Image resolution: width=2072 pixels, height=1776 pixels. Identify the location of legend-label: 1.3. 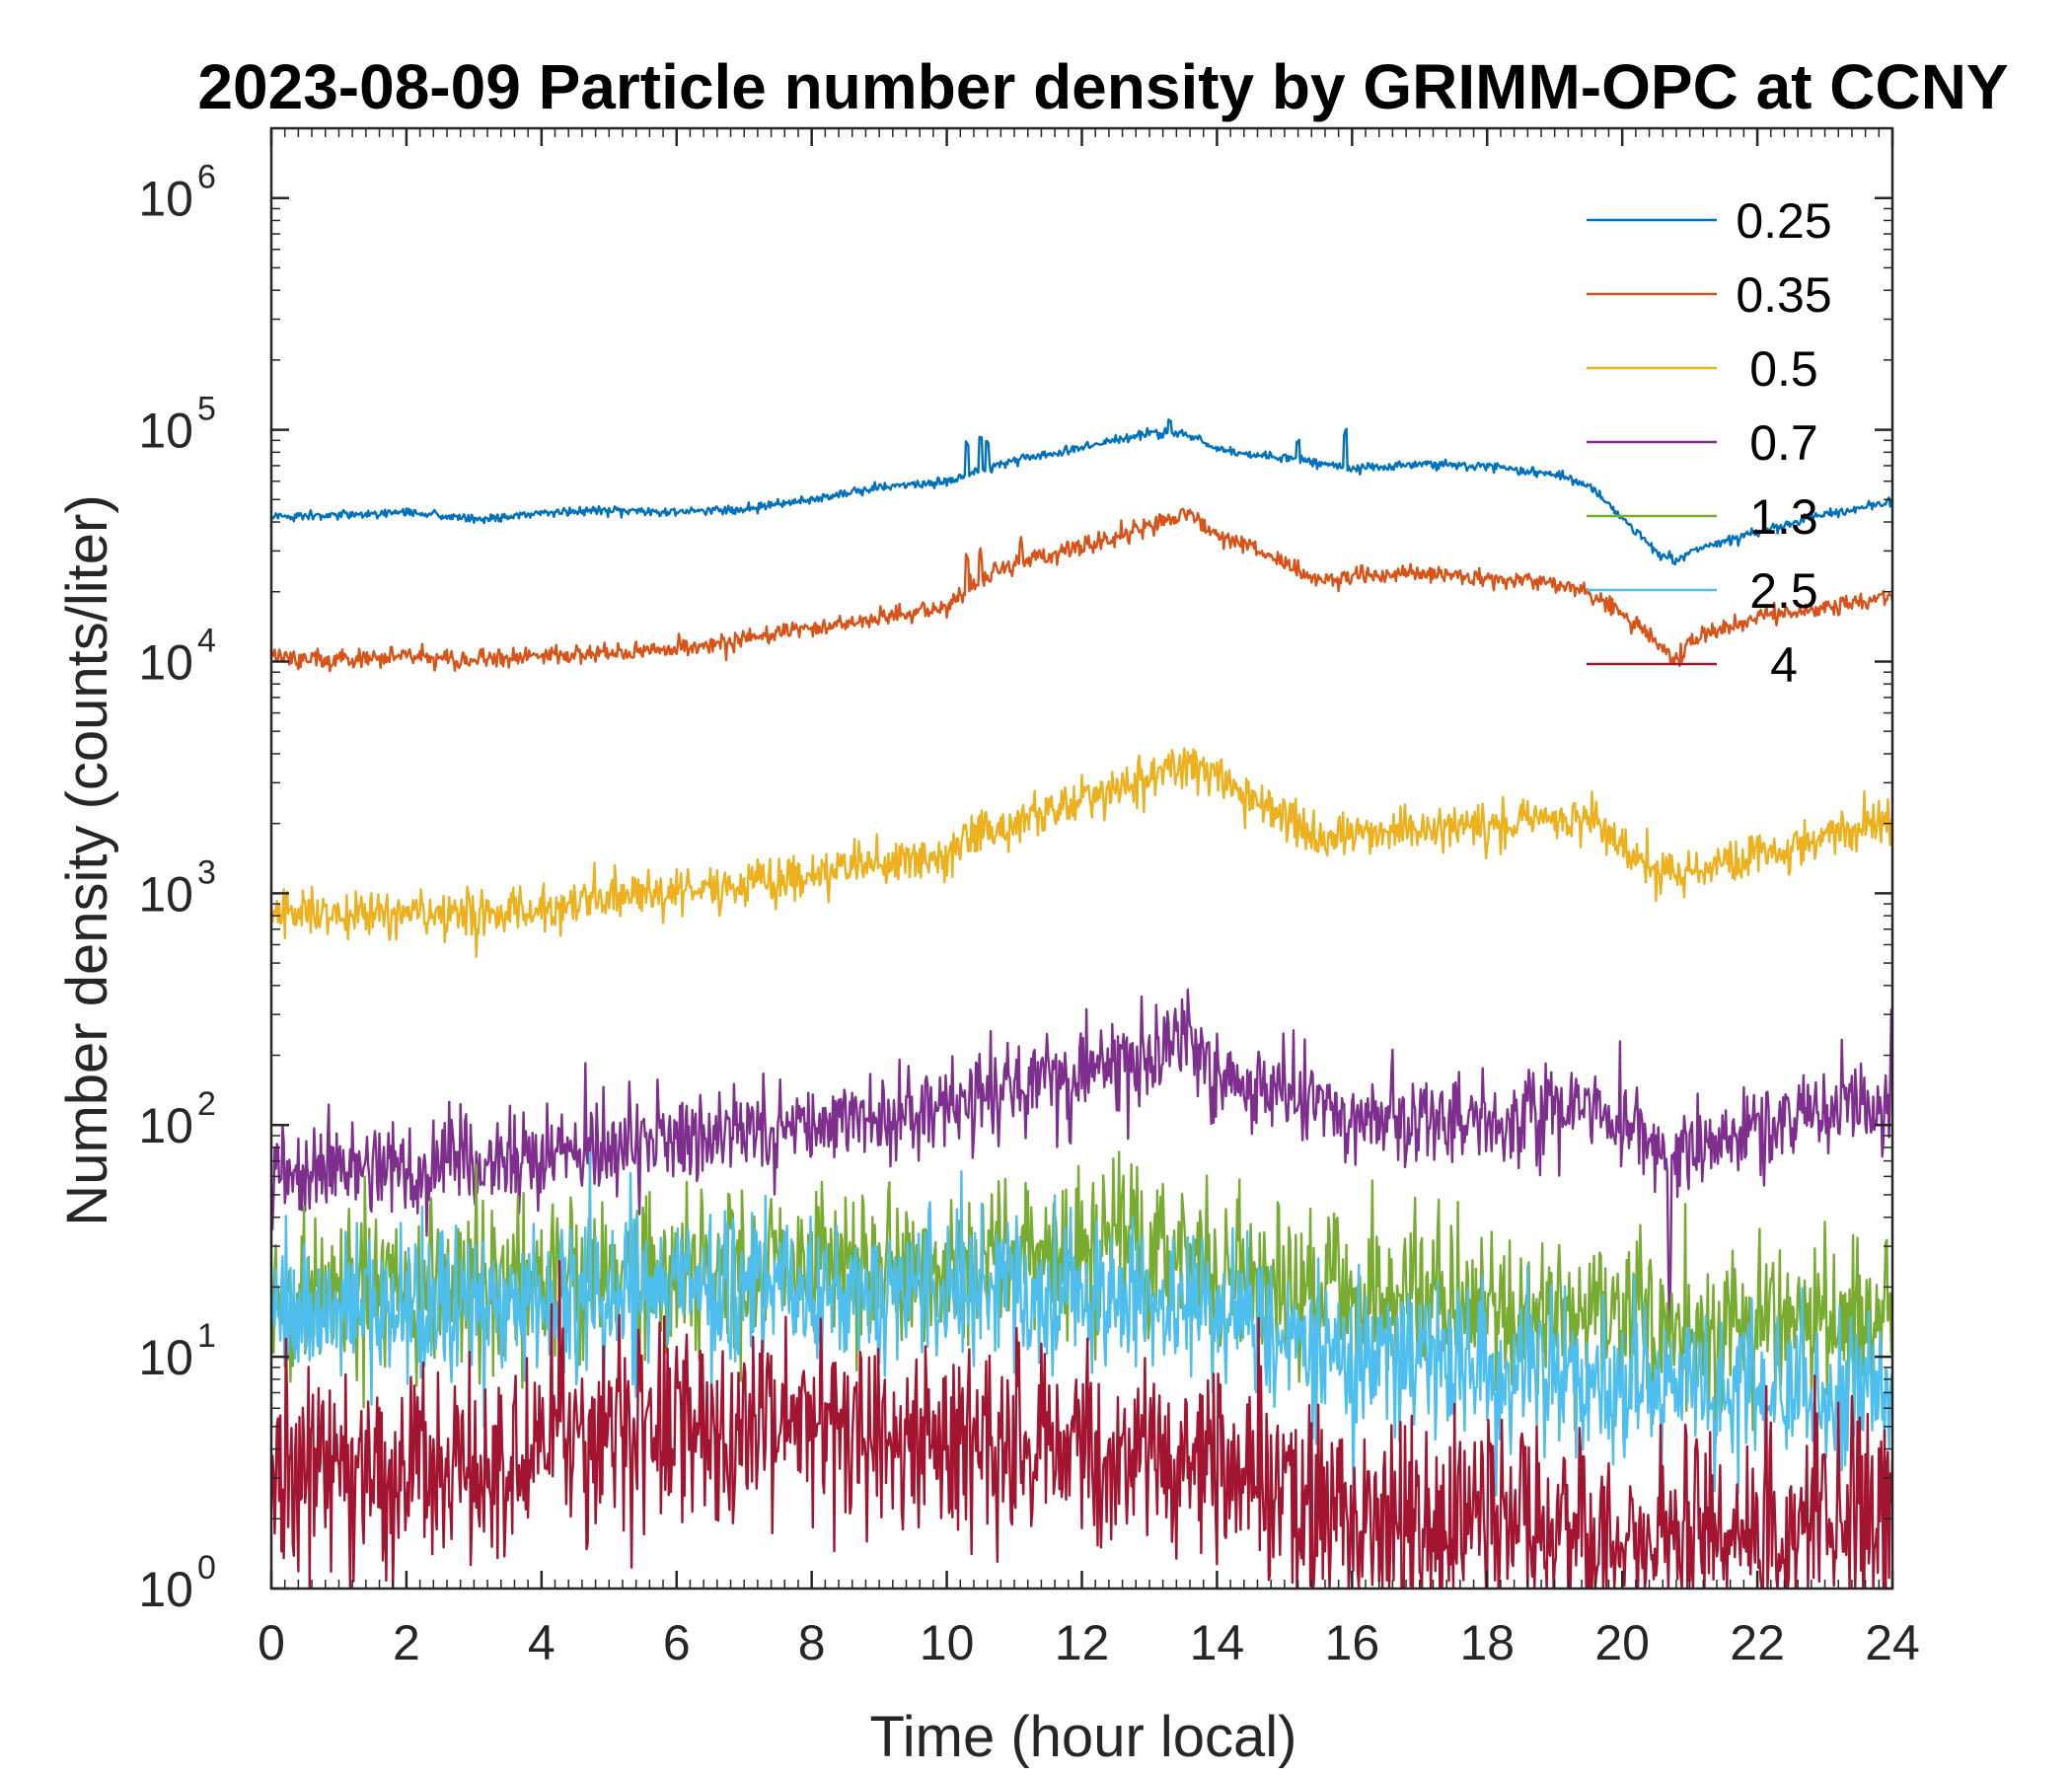
(1784, 517).